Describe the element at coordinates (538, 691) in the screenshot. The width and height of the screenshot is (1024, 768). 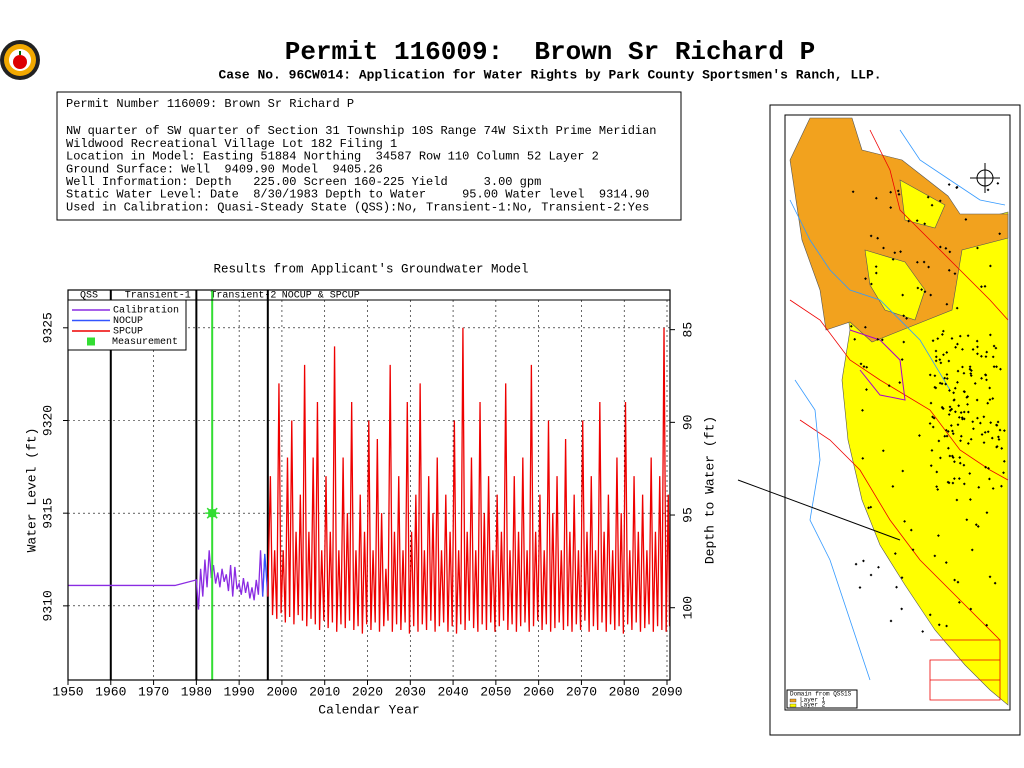
I see `x-tick-label: 2060` at that location.